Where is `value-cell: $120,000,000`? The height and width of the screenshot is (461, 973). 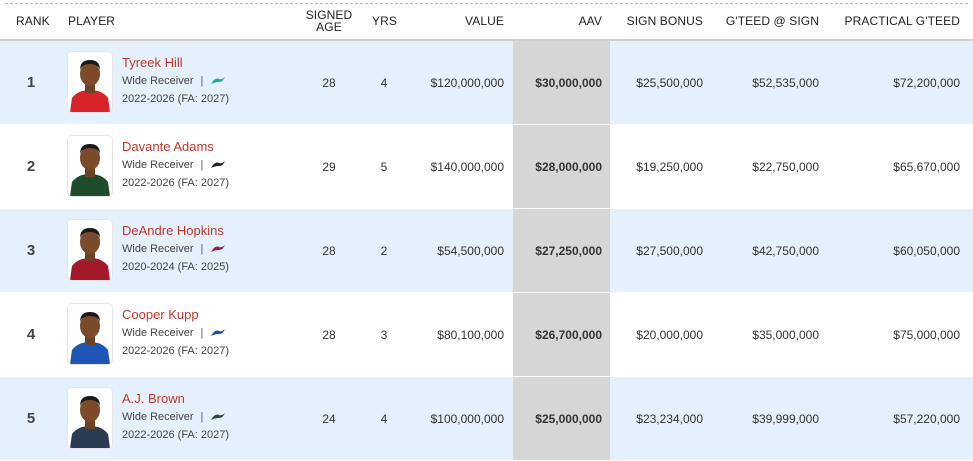
value-cell: $120,000,000 is located at coordinates (457, 82).